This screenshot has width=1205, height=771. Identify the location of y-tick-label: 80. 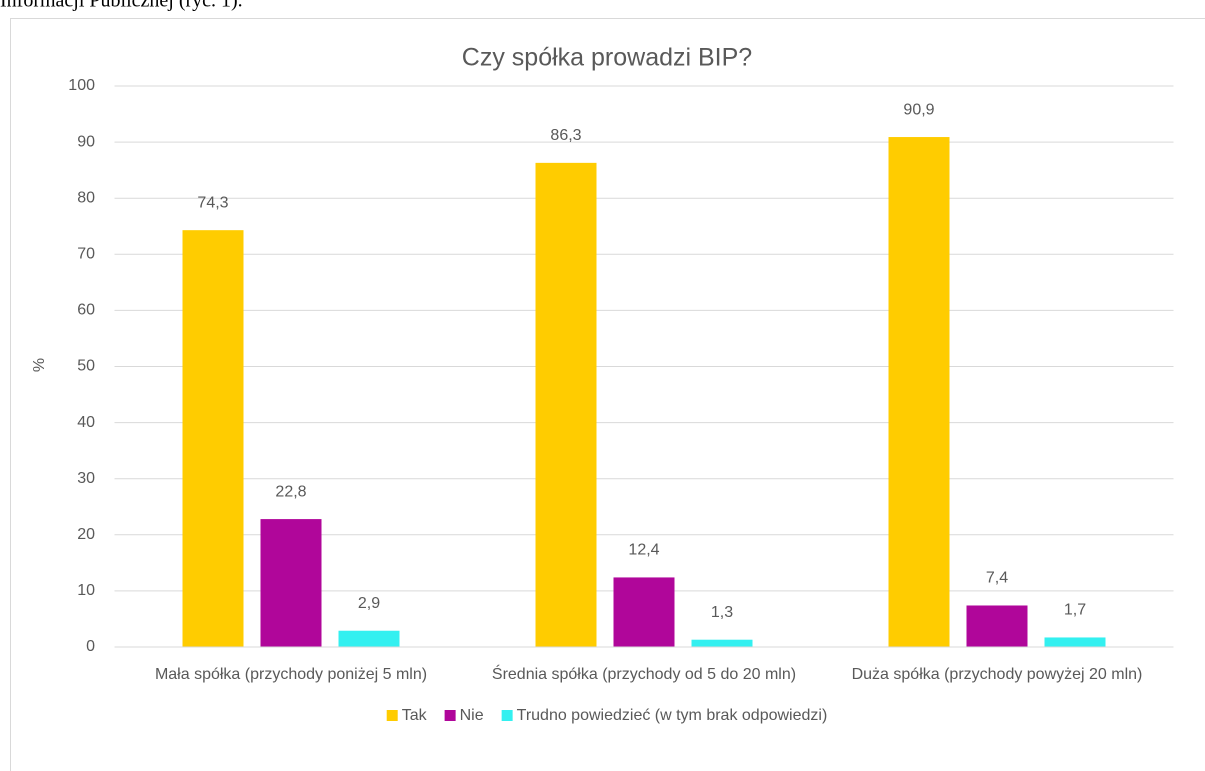
(86, 197).